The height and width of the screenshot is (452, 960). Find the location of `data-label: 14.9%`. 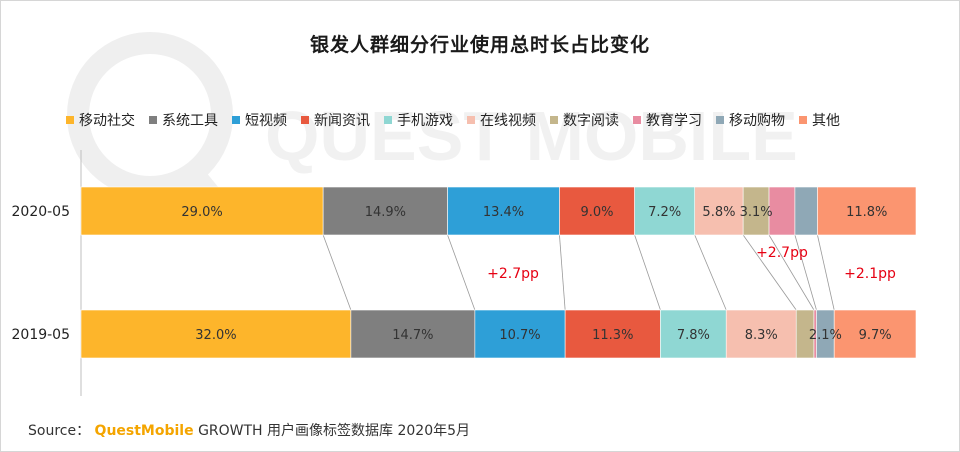

data-label: 14.9% is located at coordinates (385, 212).